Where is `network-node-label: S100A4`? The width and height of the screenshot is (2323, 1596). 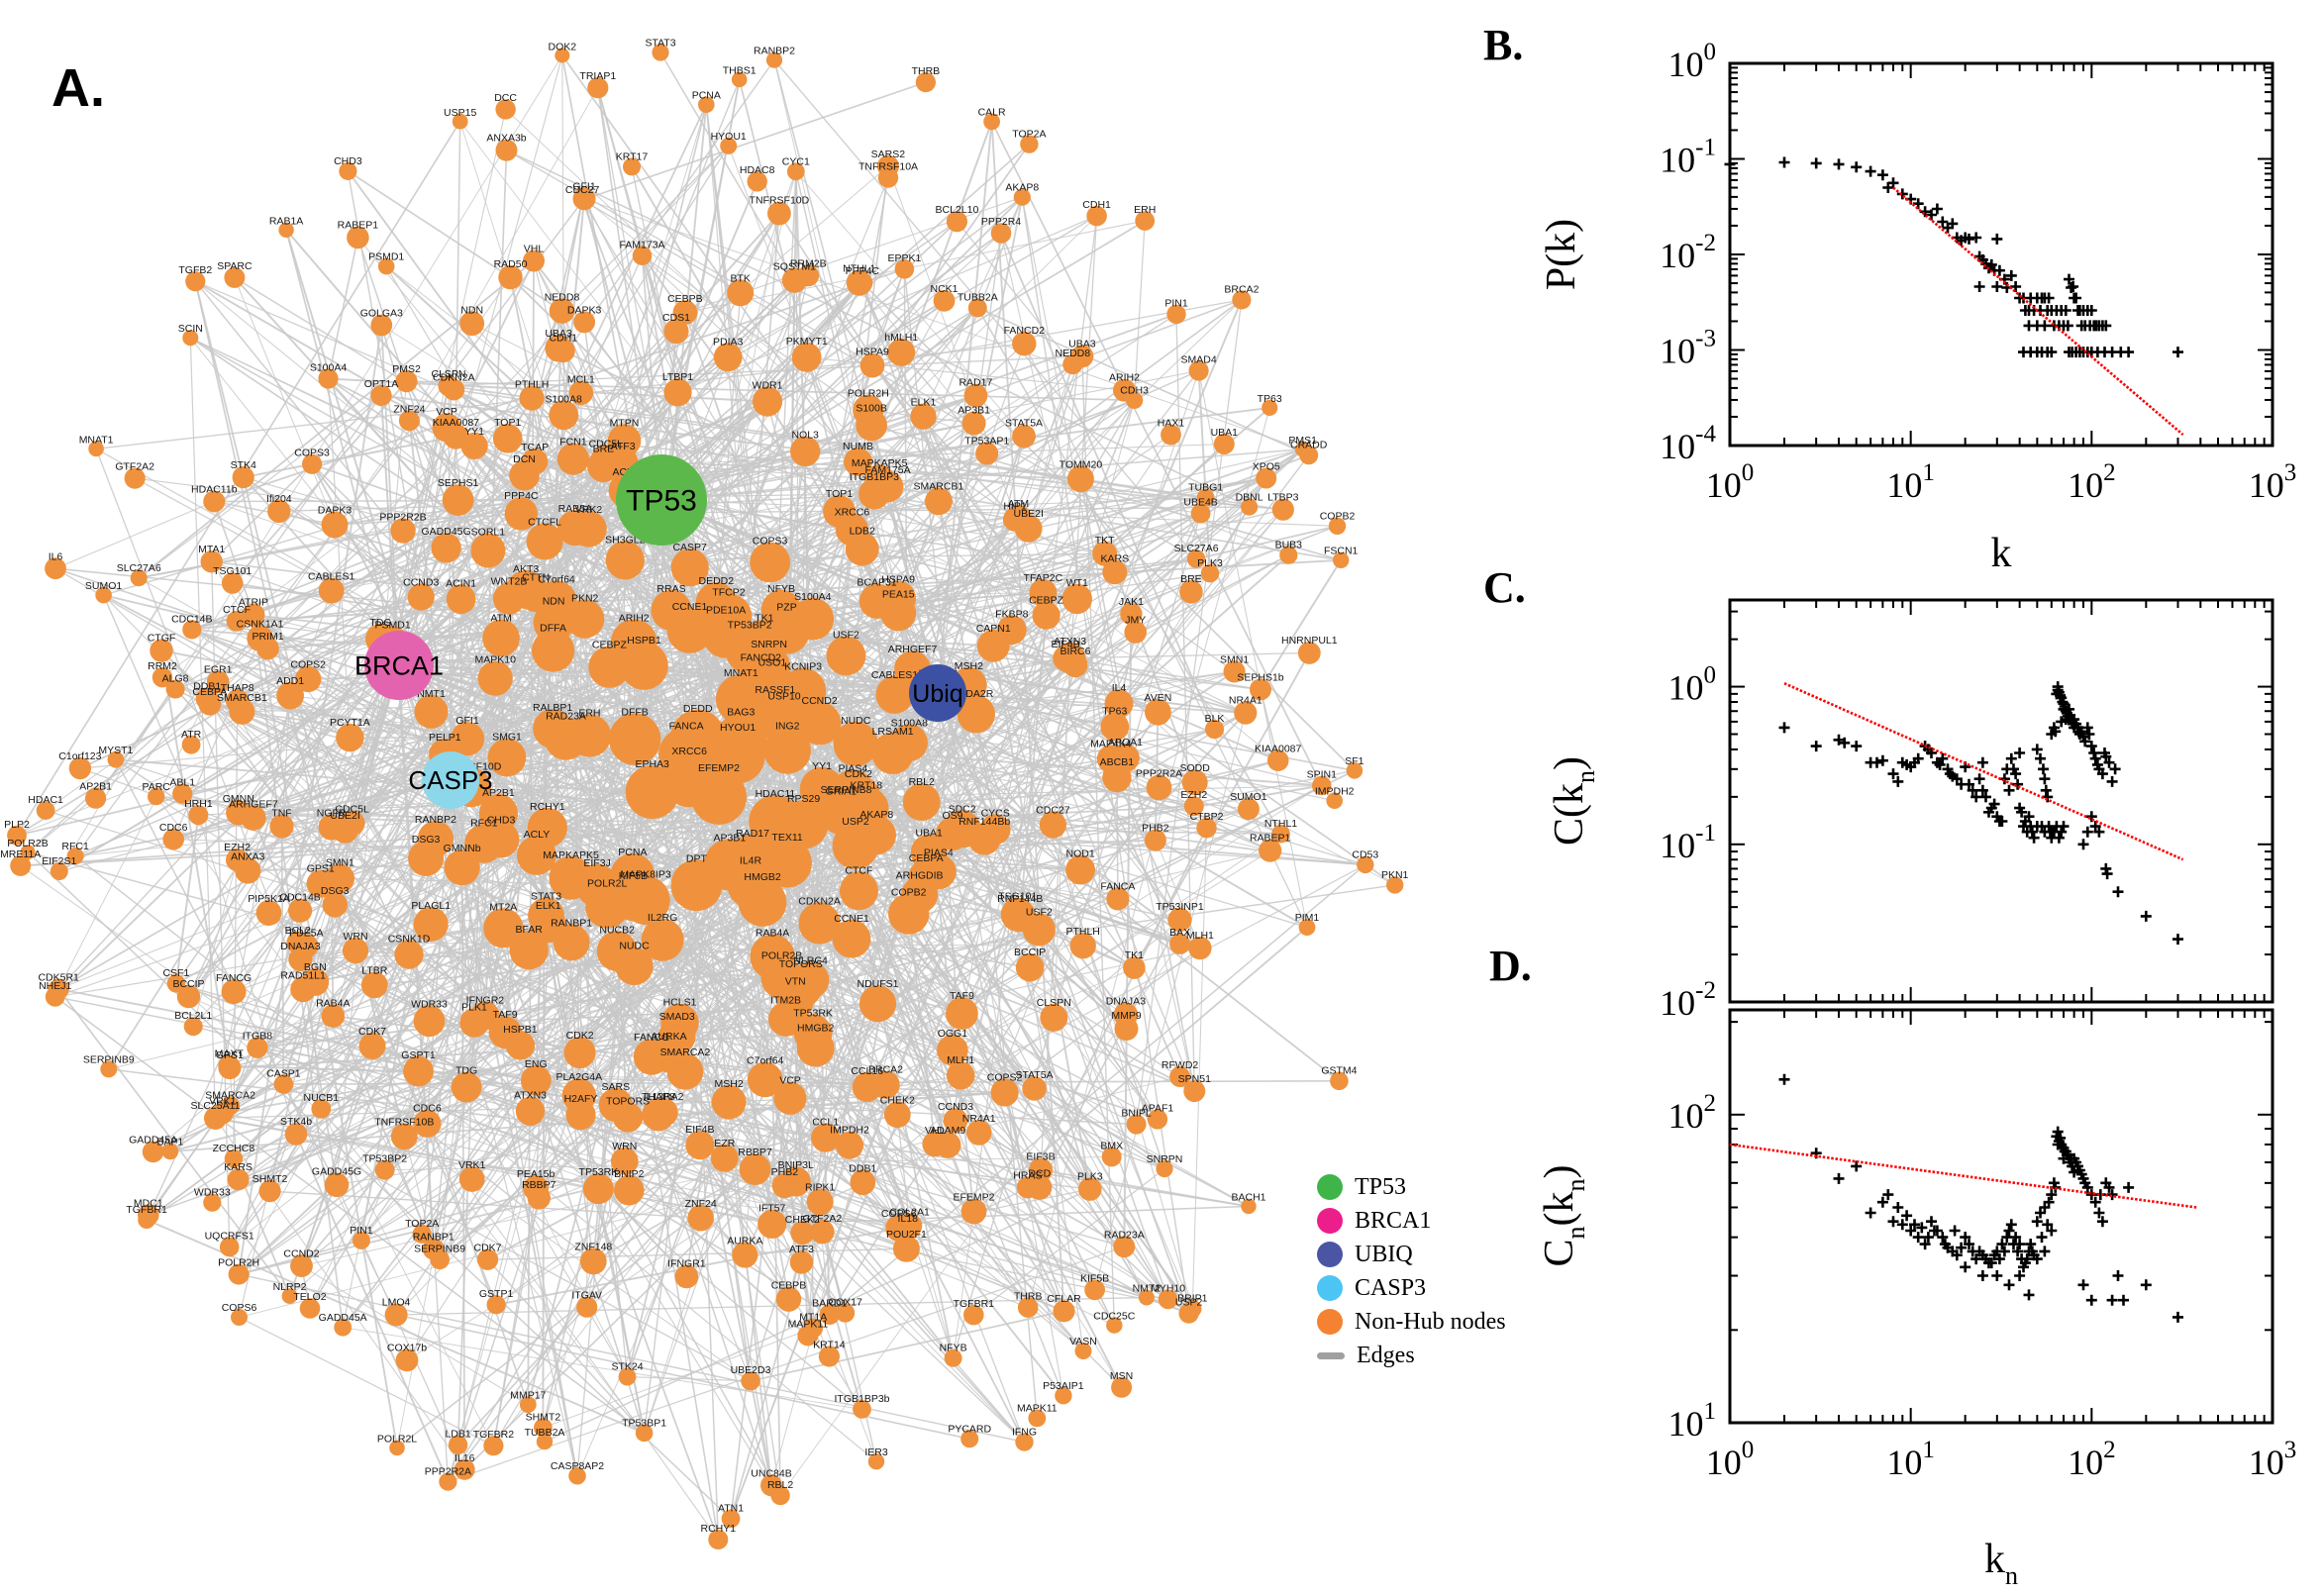
network-node-label: S100A4 is located at coordinates (813, 597).